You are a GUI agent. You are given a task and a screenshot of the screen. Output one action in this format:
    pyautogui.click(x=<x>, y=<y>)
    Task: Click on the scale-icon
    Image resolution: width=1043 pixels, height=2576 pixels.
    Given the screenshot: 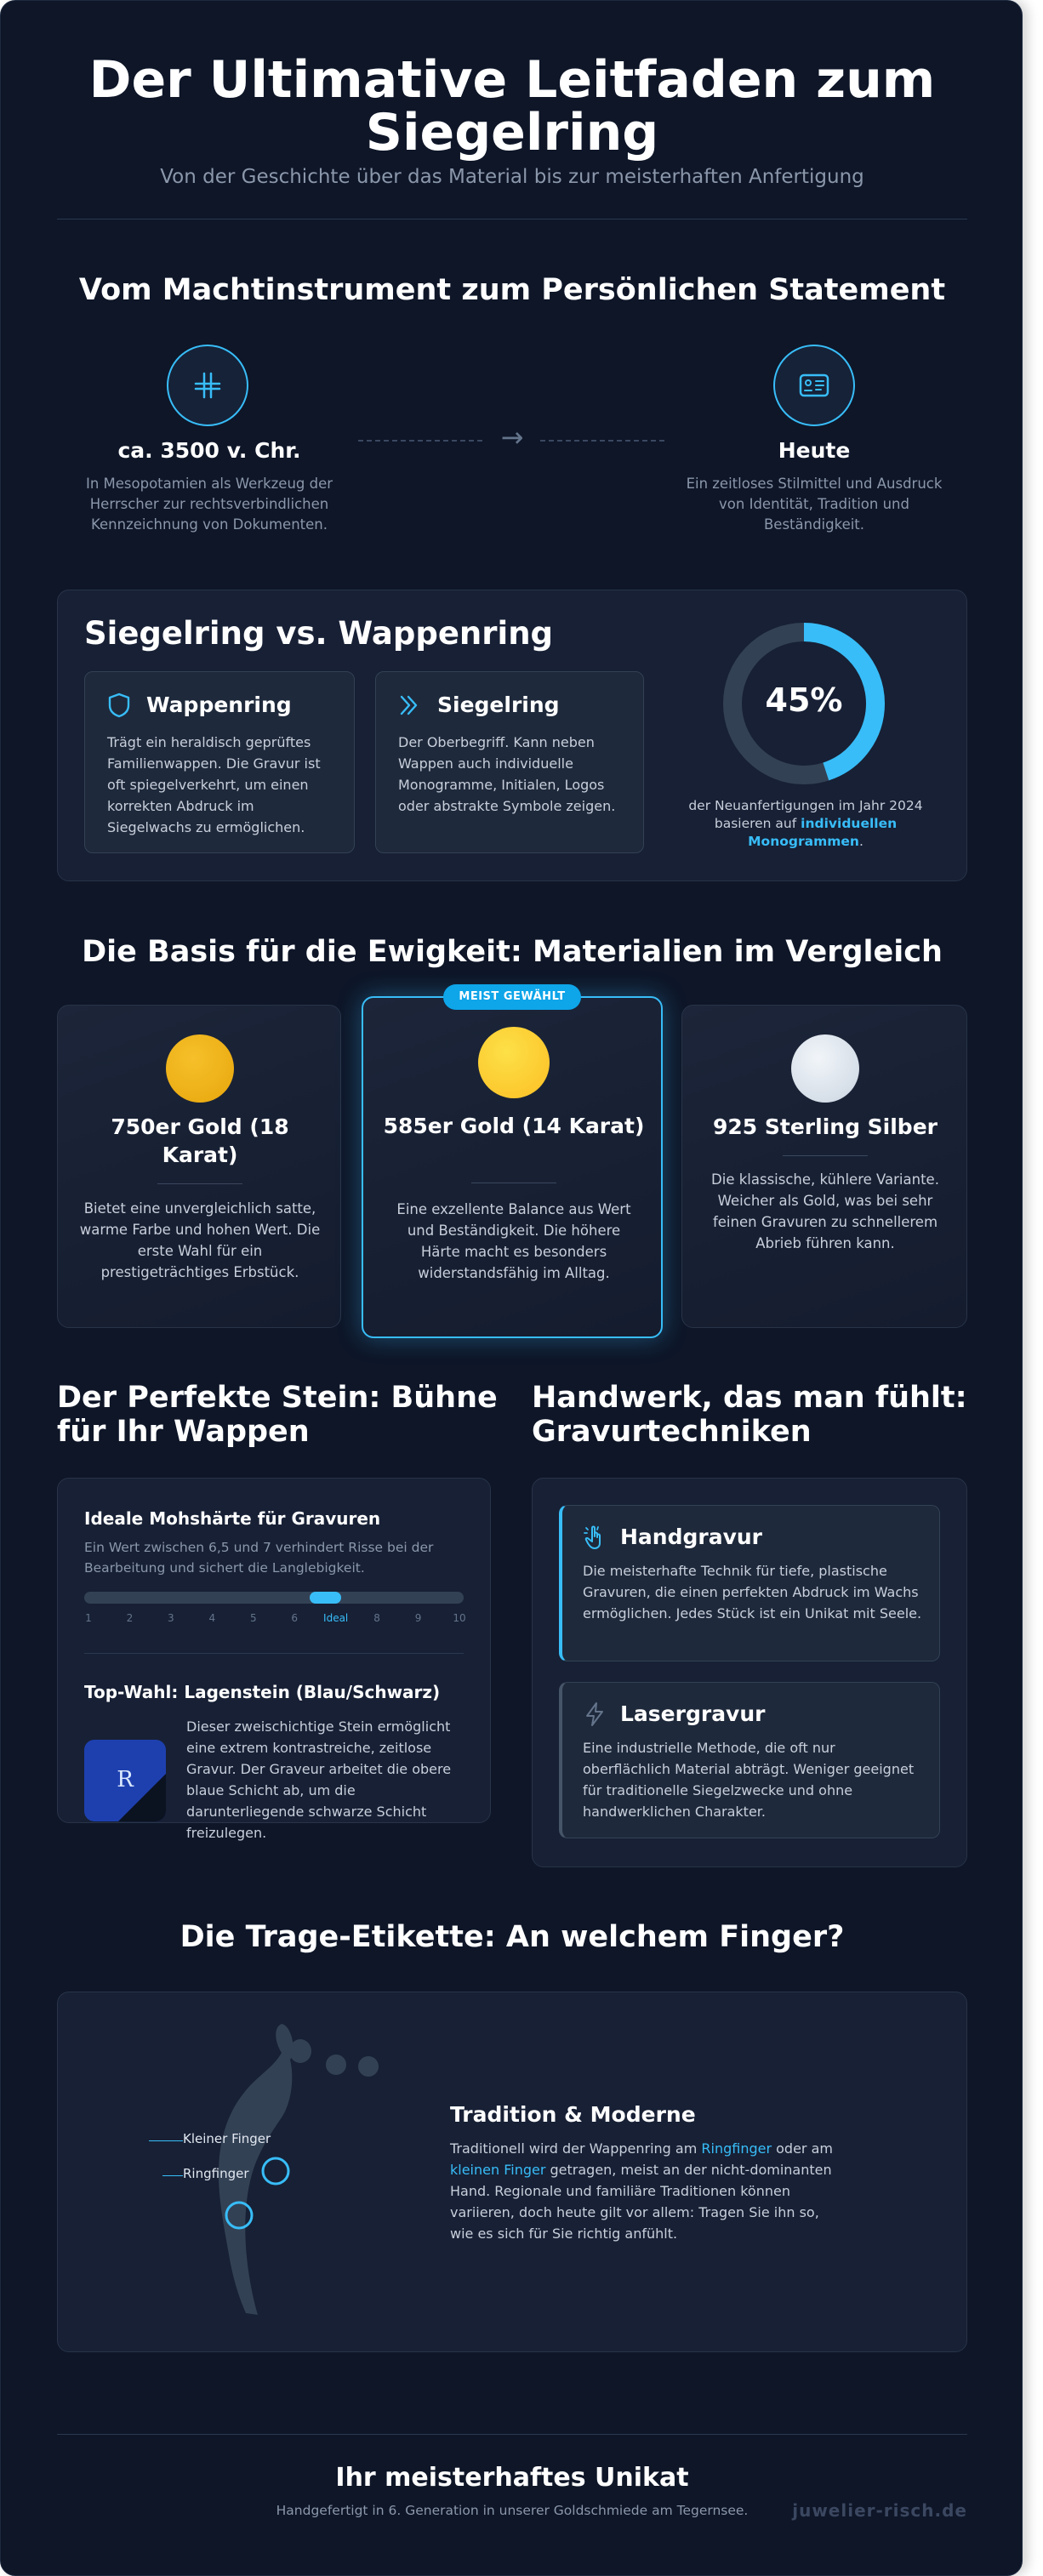 What is the action you would take?
    pyautogui.click(x=208, y=386)
    